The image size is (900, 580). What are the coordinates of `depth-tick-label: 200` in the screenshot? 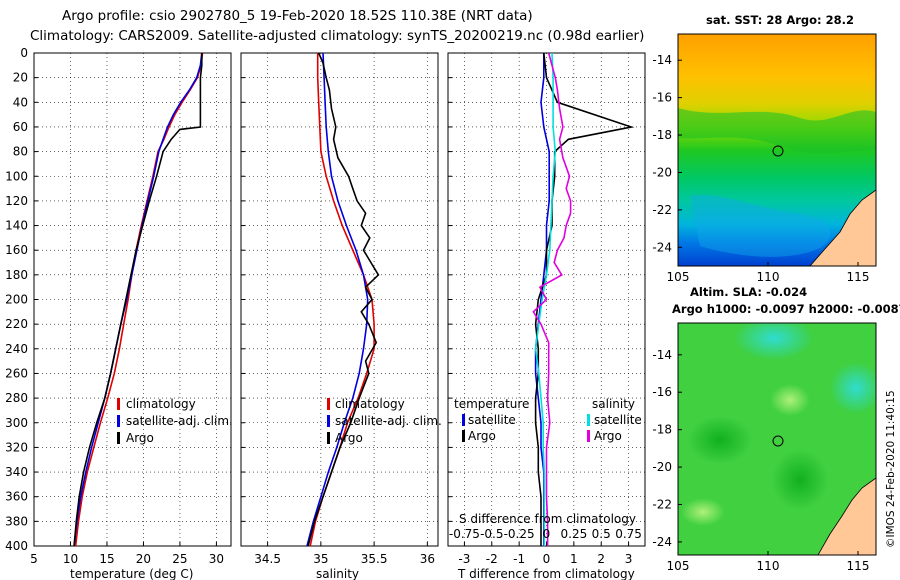 It's located at (16, 300).